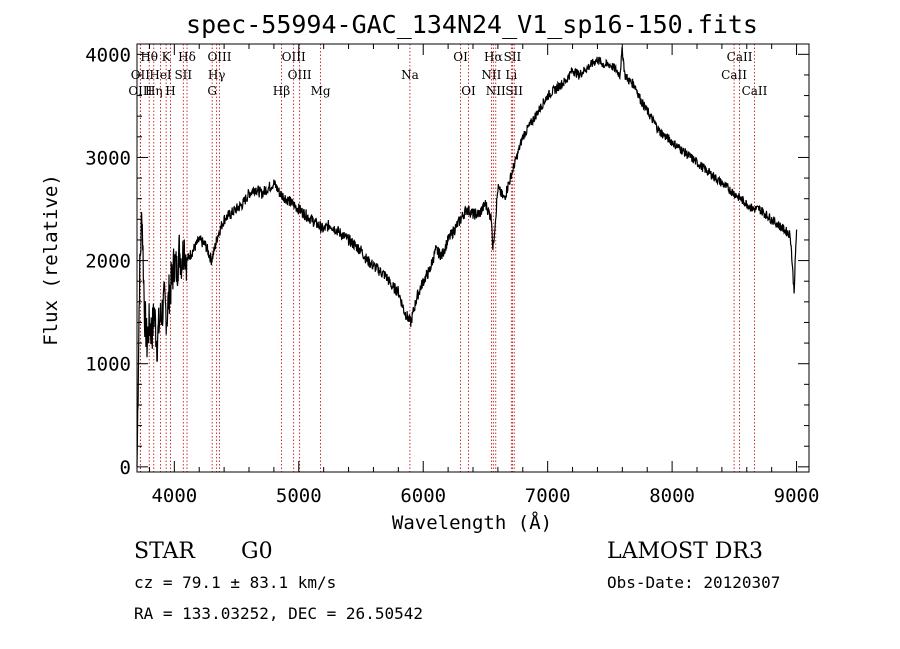  I want to click on spectral-line-label: Hθ, so click(149, 57).